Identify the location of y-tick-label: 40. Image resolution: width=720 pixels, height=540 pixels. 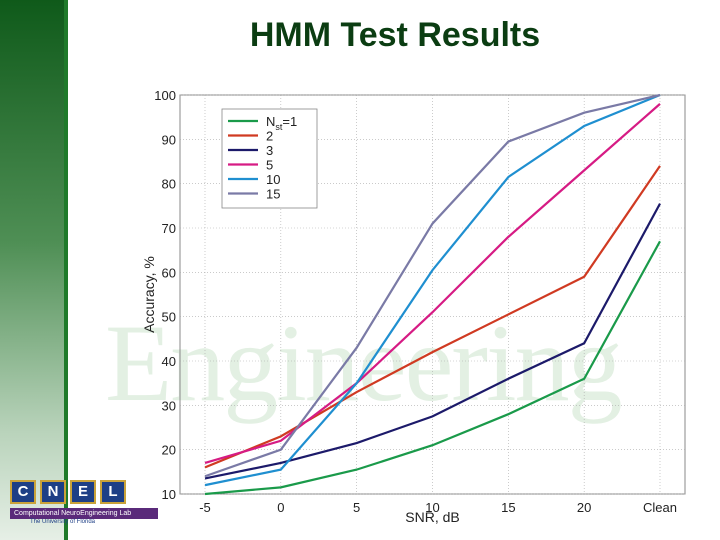
(169, 361).